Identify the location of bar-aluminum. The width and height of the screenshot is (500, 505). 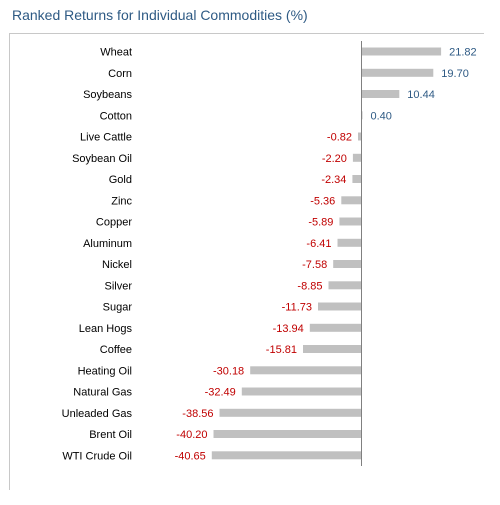
(349, 242).